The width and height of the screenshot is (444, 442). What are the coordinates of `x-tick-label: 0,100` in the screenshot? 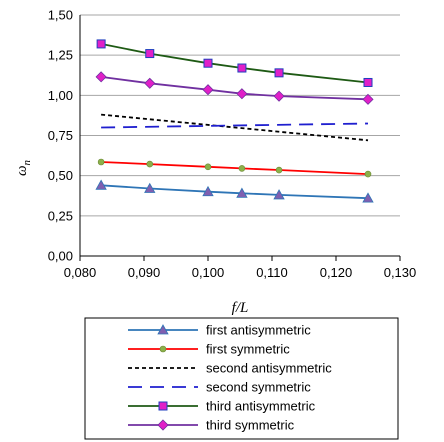 It's located at (208, 272).